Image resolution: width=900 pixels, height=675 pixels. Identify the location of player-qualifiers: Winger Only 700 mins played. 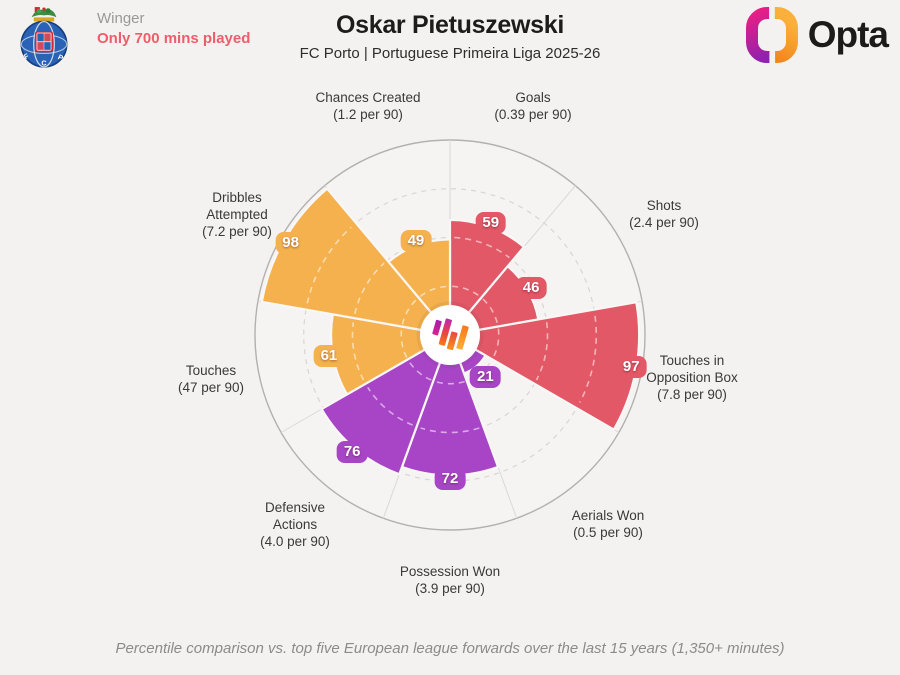
(173, 29).